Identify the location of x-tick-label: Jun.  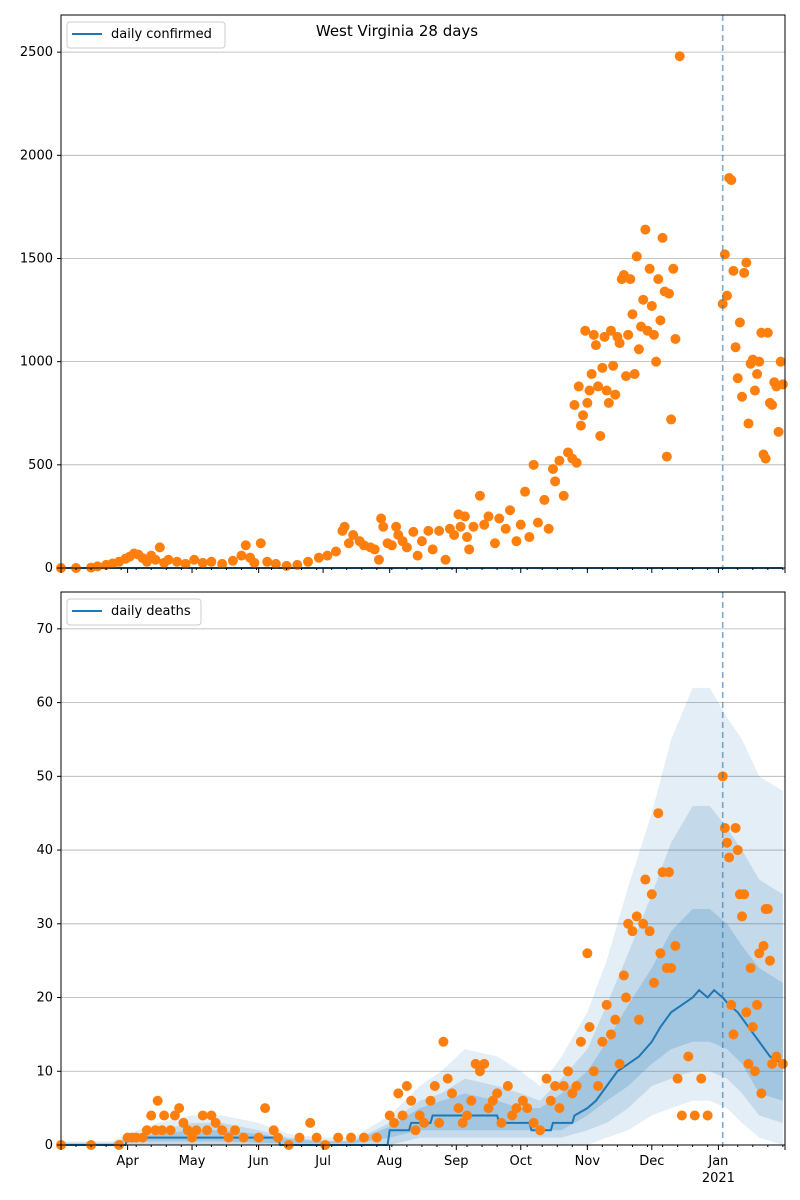
(257, 1161).